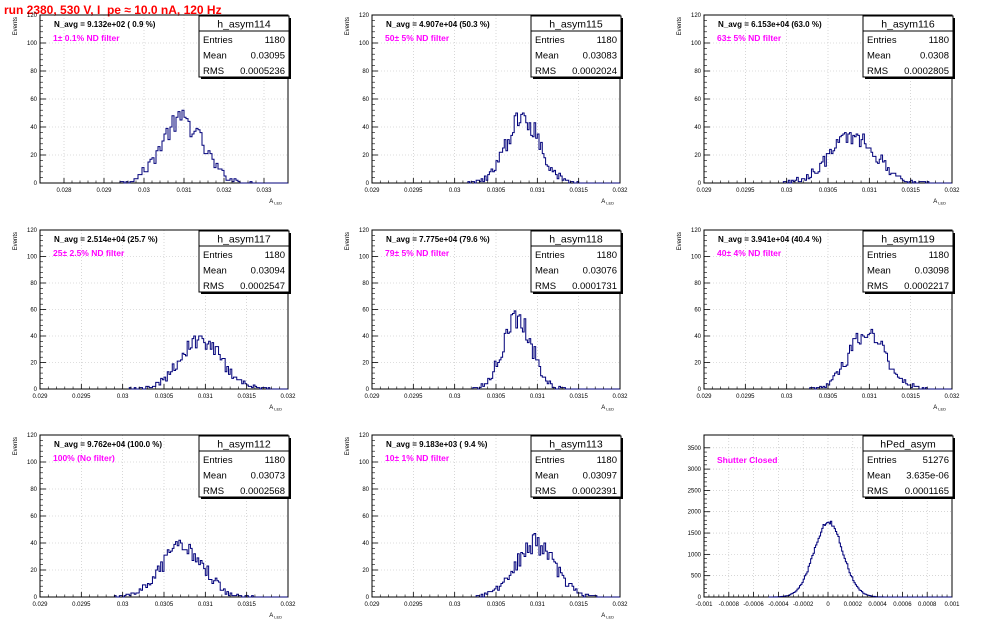 The width and height of the screenshot is (996, 622). Describe the element at coordinates (417, 253) in the screenshot. I see `filter-annotation: 79± 5% ND filter` at that location.